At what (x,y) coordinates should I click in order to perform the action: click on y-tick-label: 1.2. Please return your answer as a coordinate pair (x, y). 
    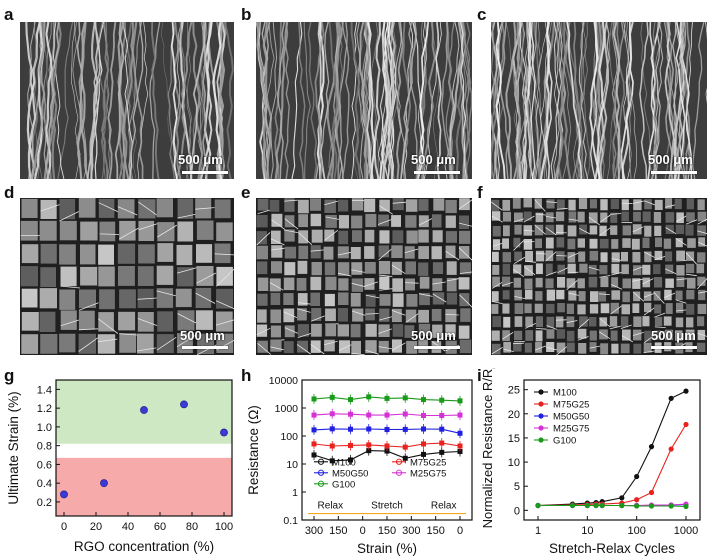
    Looking at the image, I should click on (44, 409).